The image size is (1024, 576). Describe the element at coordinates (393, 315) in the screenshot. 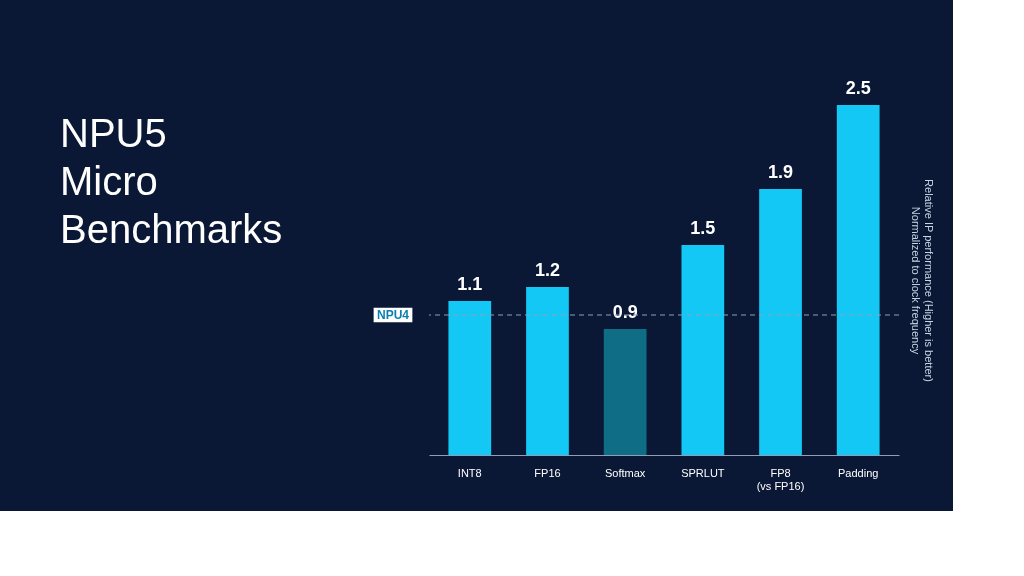

I see `ref-line-label: NPU4` at that location.